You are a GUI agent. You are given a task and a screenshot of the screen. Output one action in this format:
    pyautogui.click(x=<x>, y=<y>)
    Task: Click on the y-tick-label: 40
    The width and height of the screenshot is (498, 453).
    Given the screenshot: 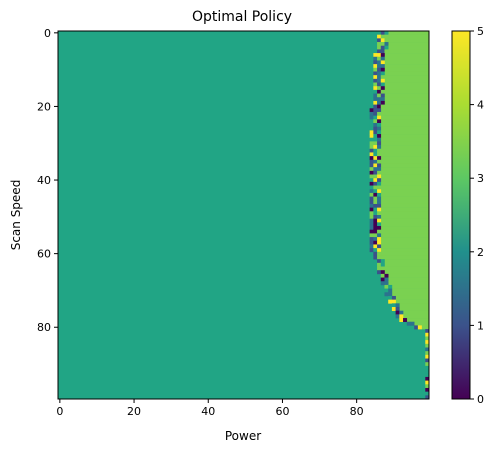 What is the action you would take?
    pyautogui.click(x=44, y=180)
    